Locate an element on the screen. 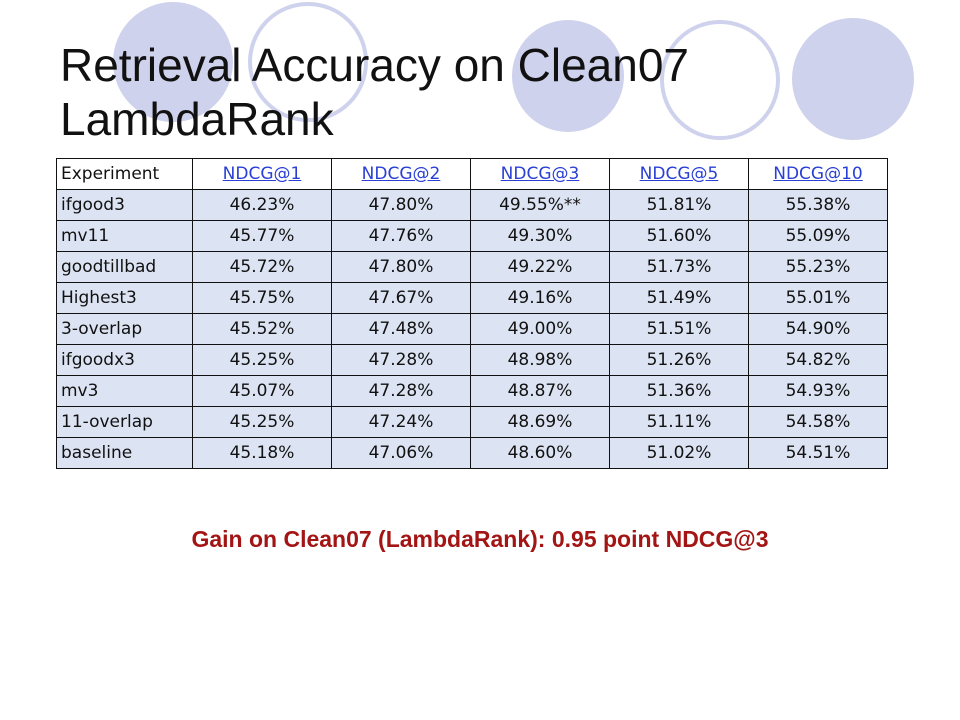 The height and width of the screenshot is (720, 960). cell-value: 51.49% is located at coordinates (679, 298).